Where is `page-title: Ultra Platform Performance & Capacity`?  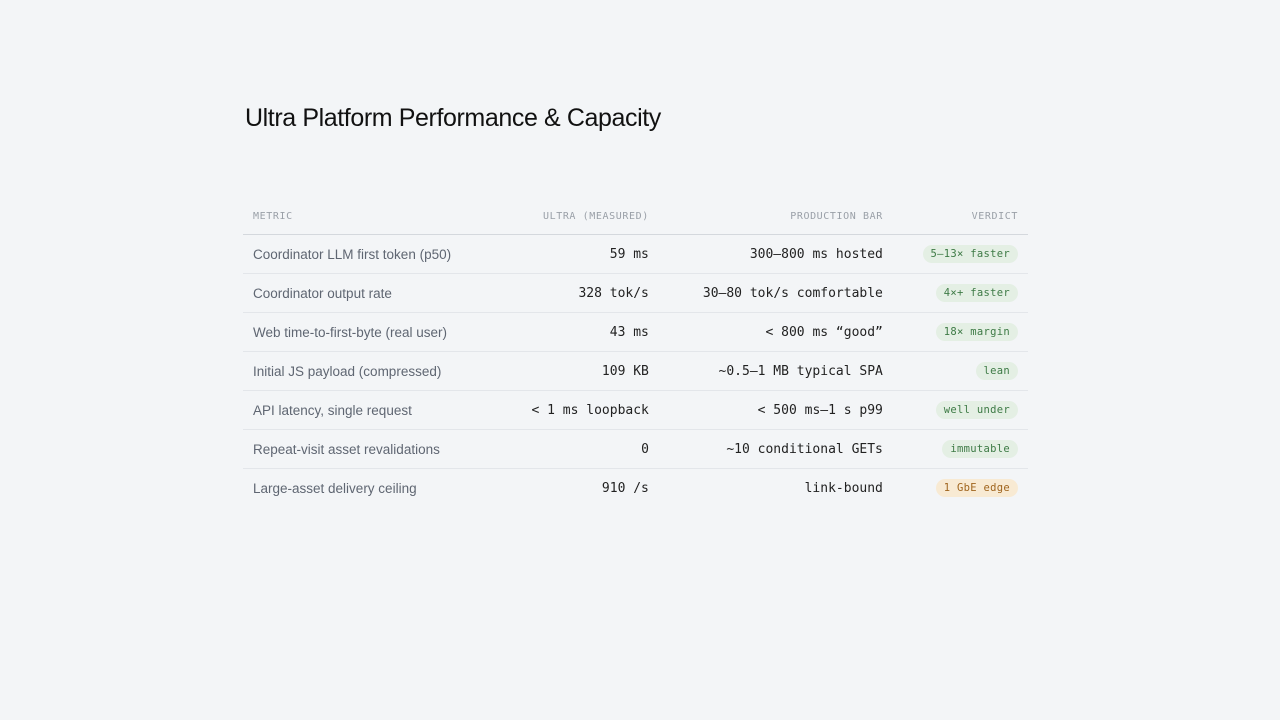
page-title: Ultra Platform Performance & Capacity is located at coordinates (453, 118).